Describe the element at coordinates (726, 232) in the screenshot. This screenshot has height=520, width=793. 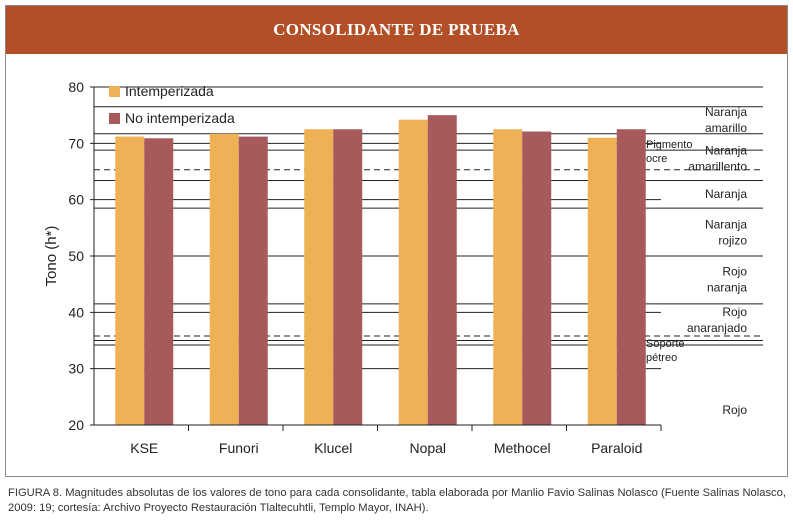
I see `tone-zone-label: Naranja rojizo` at that location.